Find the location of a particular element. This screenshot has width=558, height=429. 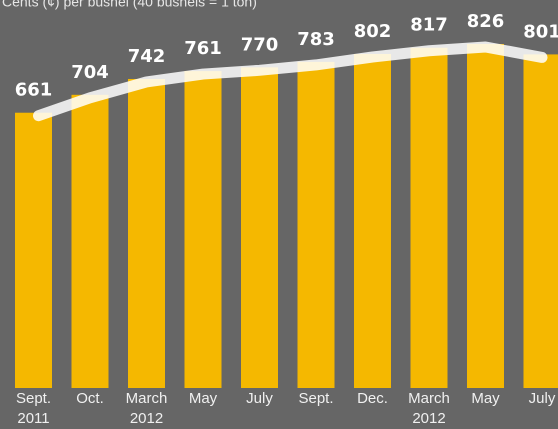

value-label: 783 is located at coordinates (316, 39).